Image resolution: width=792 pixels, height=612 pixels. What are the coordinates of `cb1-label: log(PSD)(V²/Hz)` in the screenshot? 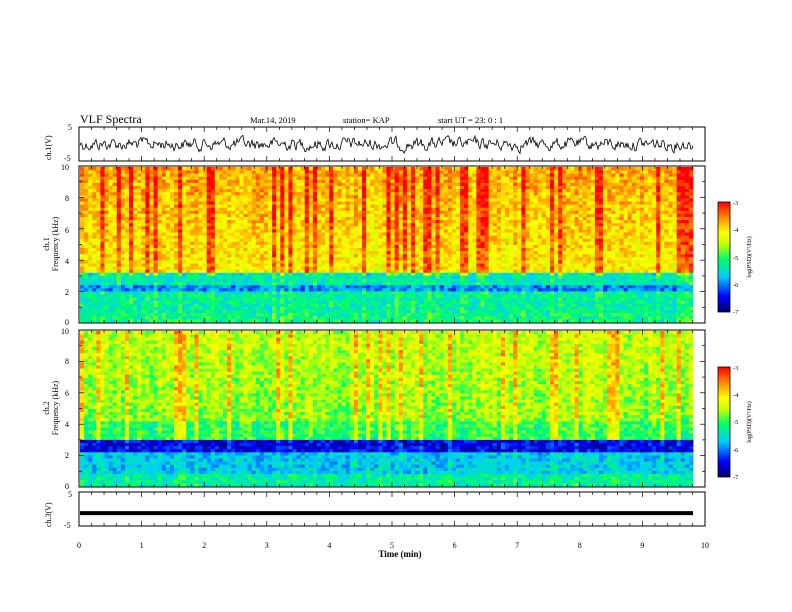 It's located at (749, 256).